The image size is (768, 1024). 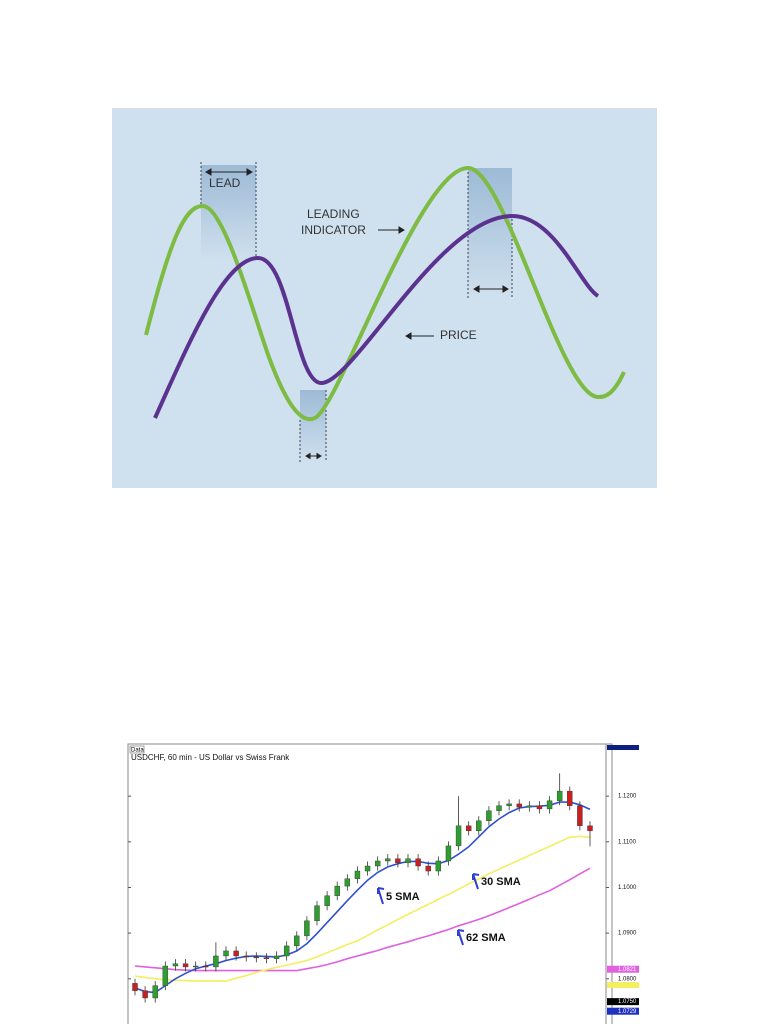 What do you see at coordinates (403, 897) in the screenshot?
I see `sma-label: 5 SMA` at bounding box center [403, 897].